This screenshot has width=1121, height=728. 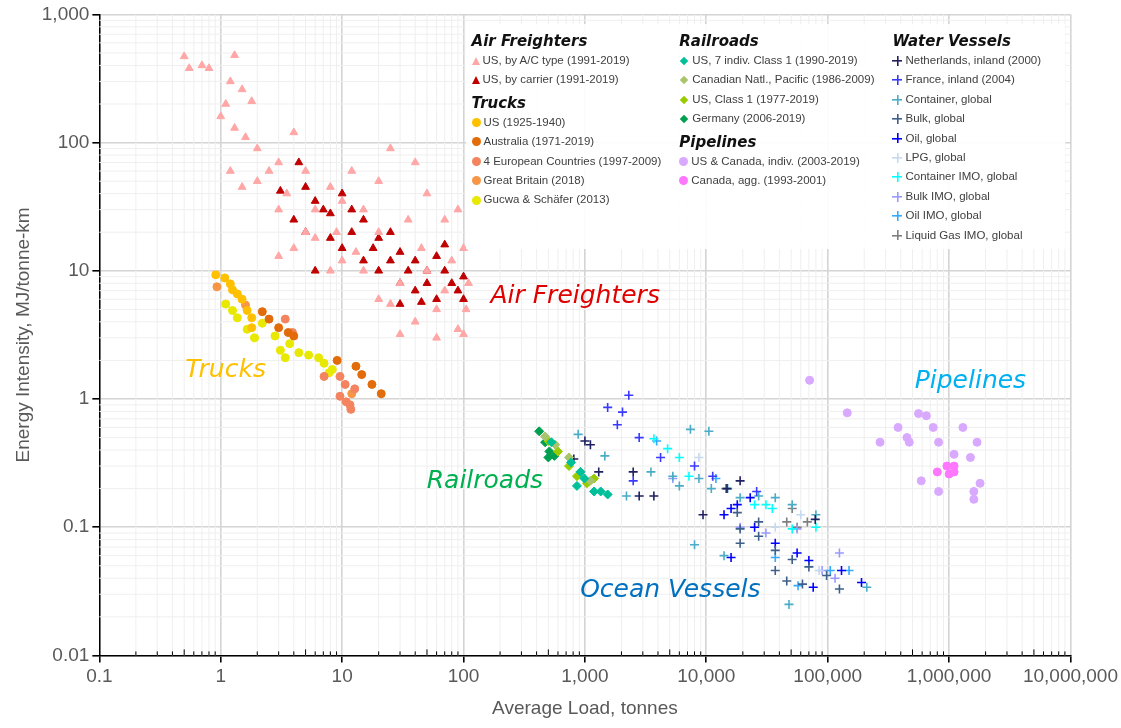 What do you see at coordinates (828, 676) in the screenshot?
I see `x-tick-label: 100,000` at bounding box center [828, 676].